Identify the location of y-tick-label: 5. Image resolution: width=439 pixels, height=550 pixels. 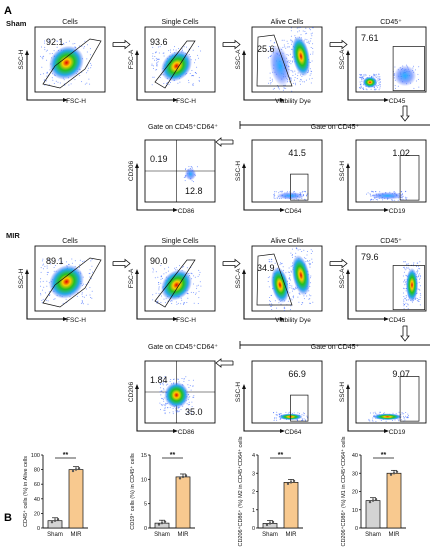
(145, 505).